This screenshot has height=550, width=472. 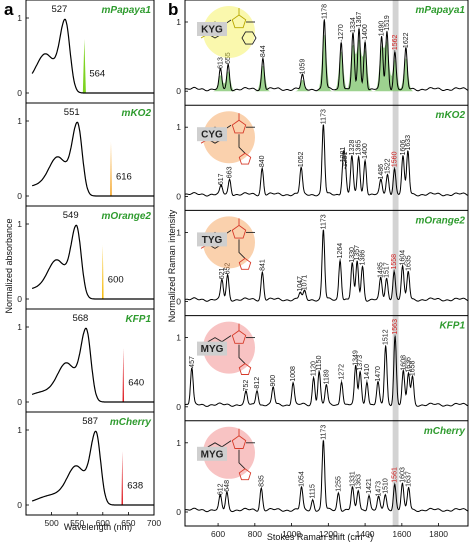 I want to click on peak-label-900: 900, so click(x=273, y=381).